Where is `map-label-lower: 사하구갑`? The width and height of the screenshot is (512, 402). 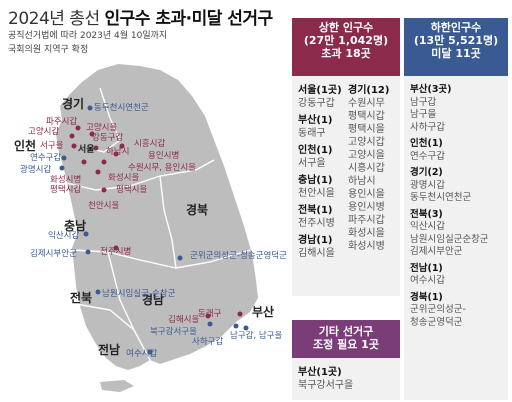
map-label-lower: 사하구갑 is located at coordinates (207, 341).